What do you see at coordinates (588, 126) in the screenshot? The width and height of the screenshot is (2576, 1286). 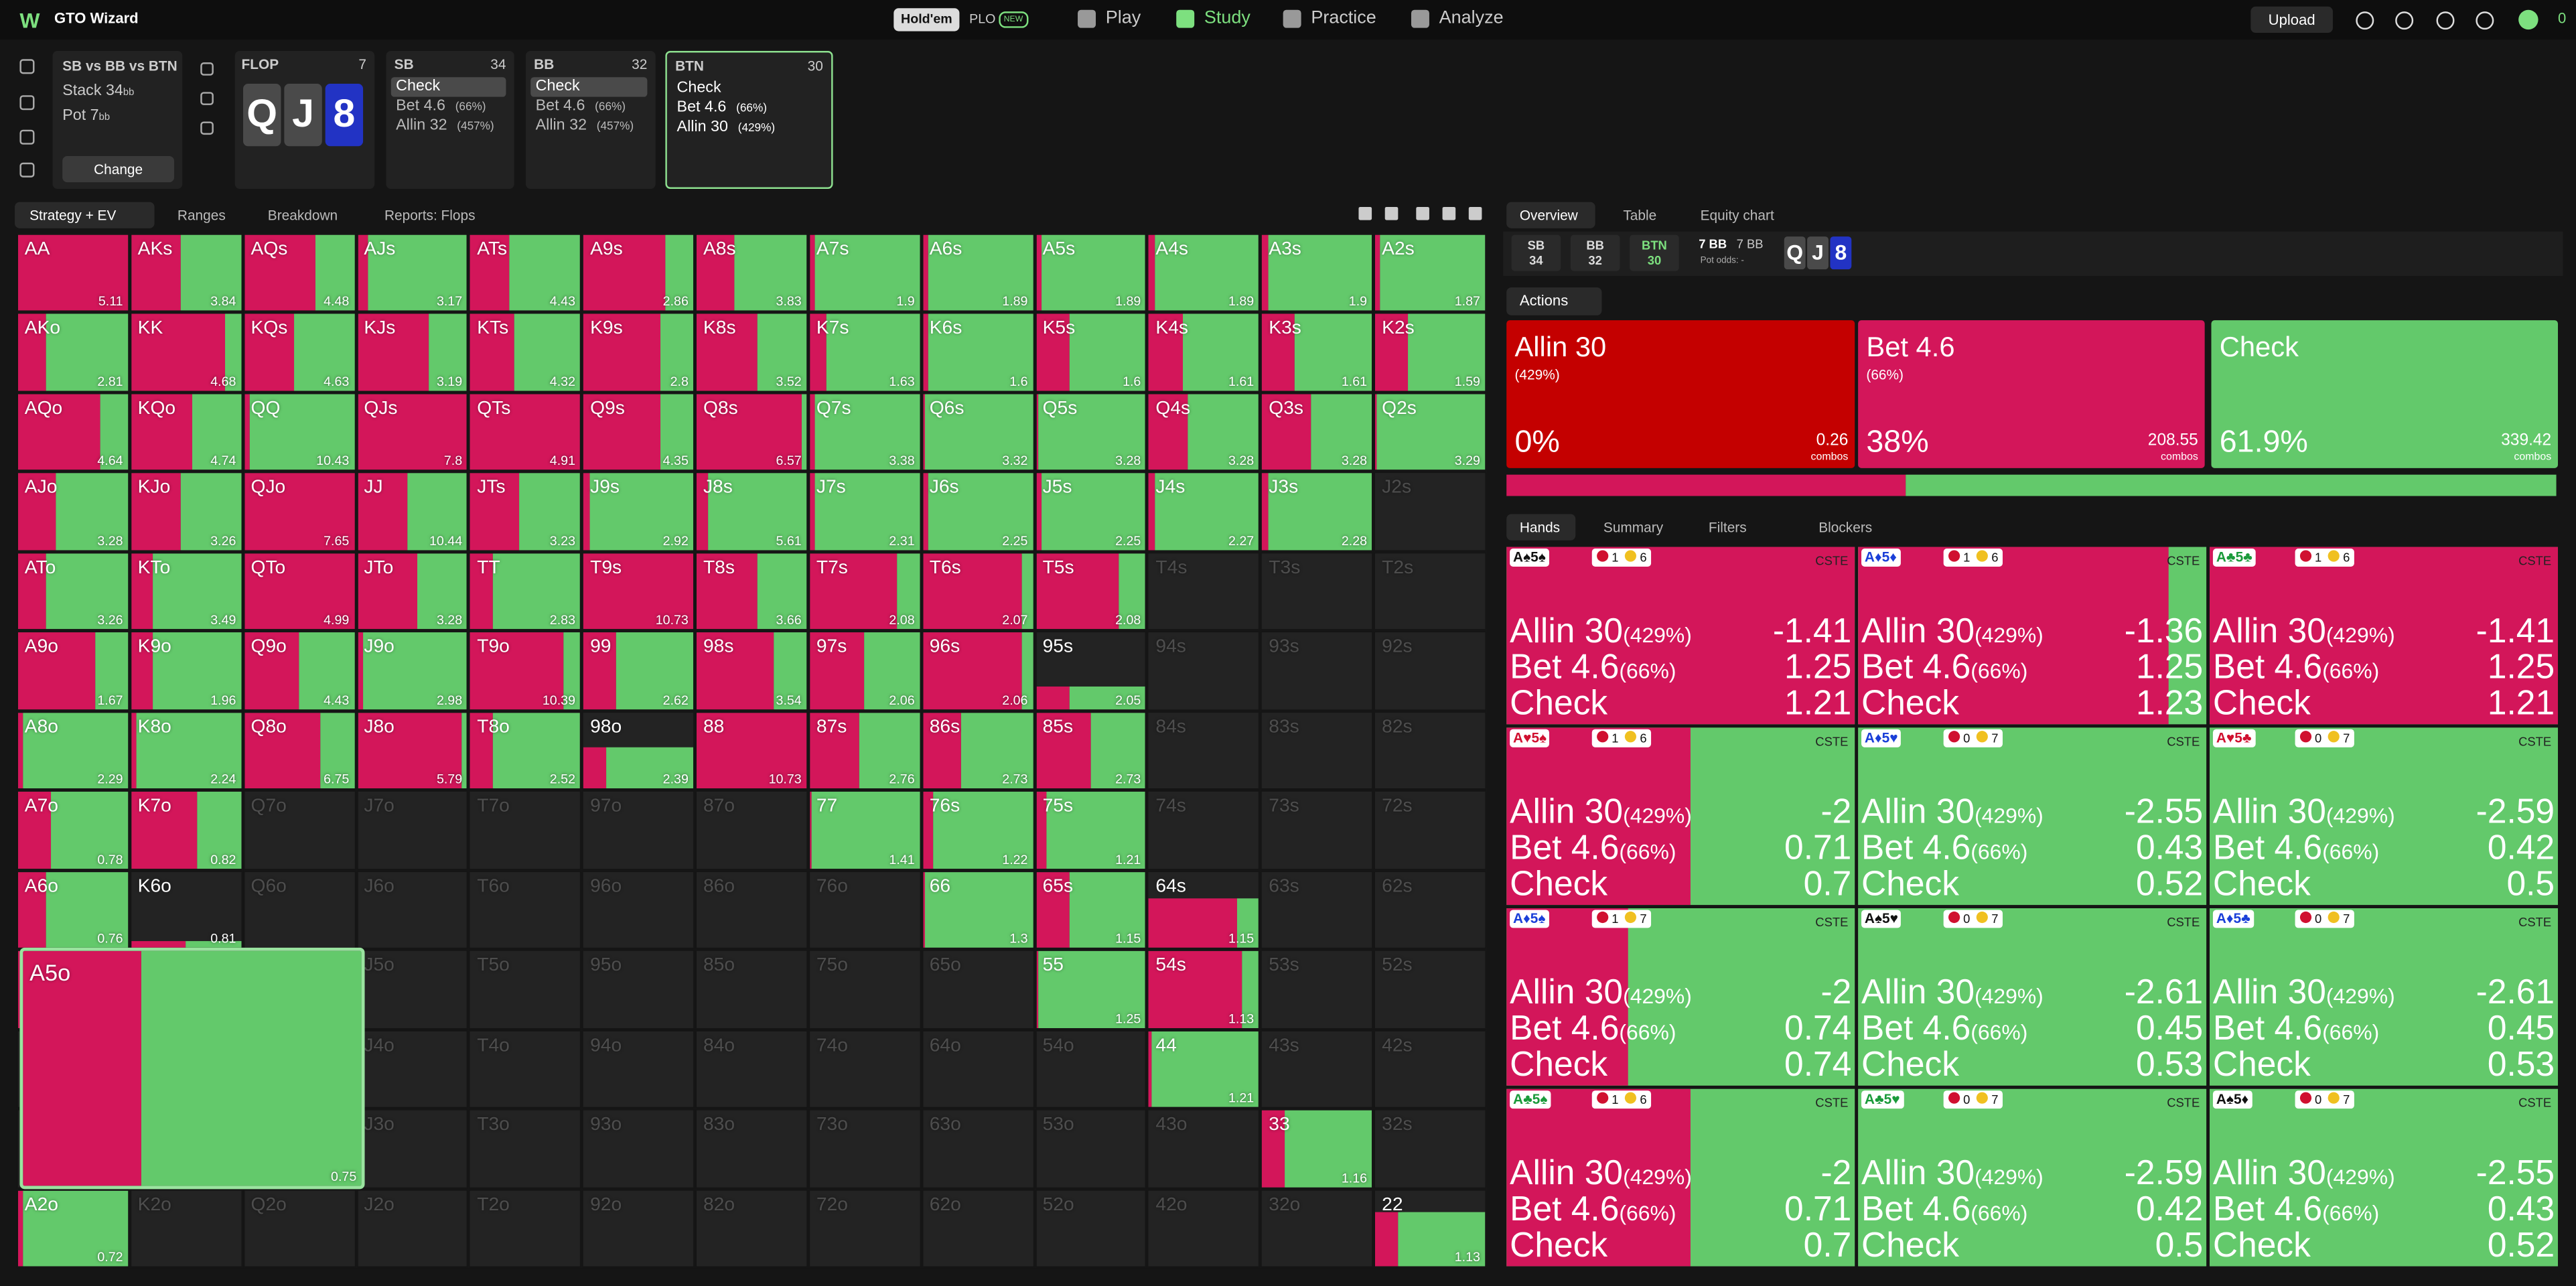 I see `action-option: Allin 32 (457%)` at bounding box center [588, 126].